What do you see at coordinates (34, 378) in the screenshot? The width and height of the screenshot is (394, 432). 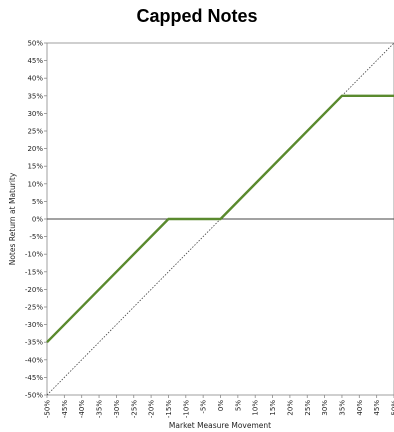 I see `y-tick-label: -45%` at bounding box center [34, 378].